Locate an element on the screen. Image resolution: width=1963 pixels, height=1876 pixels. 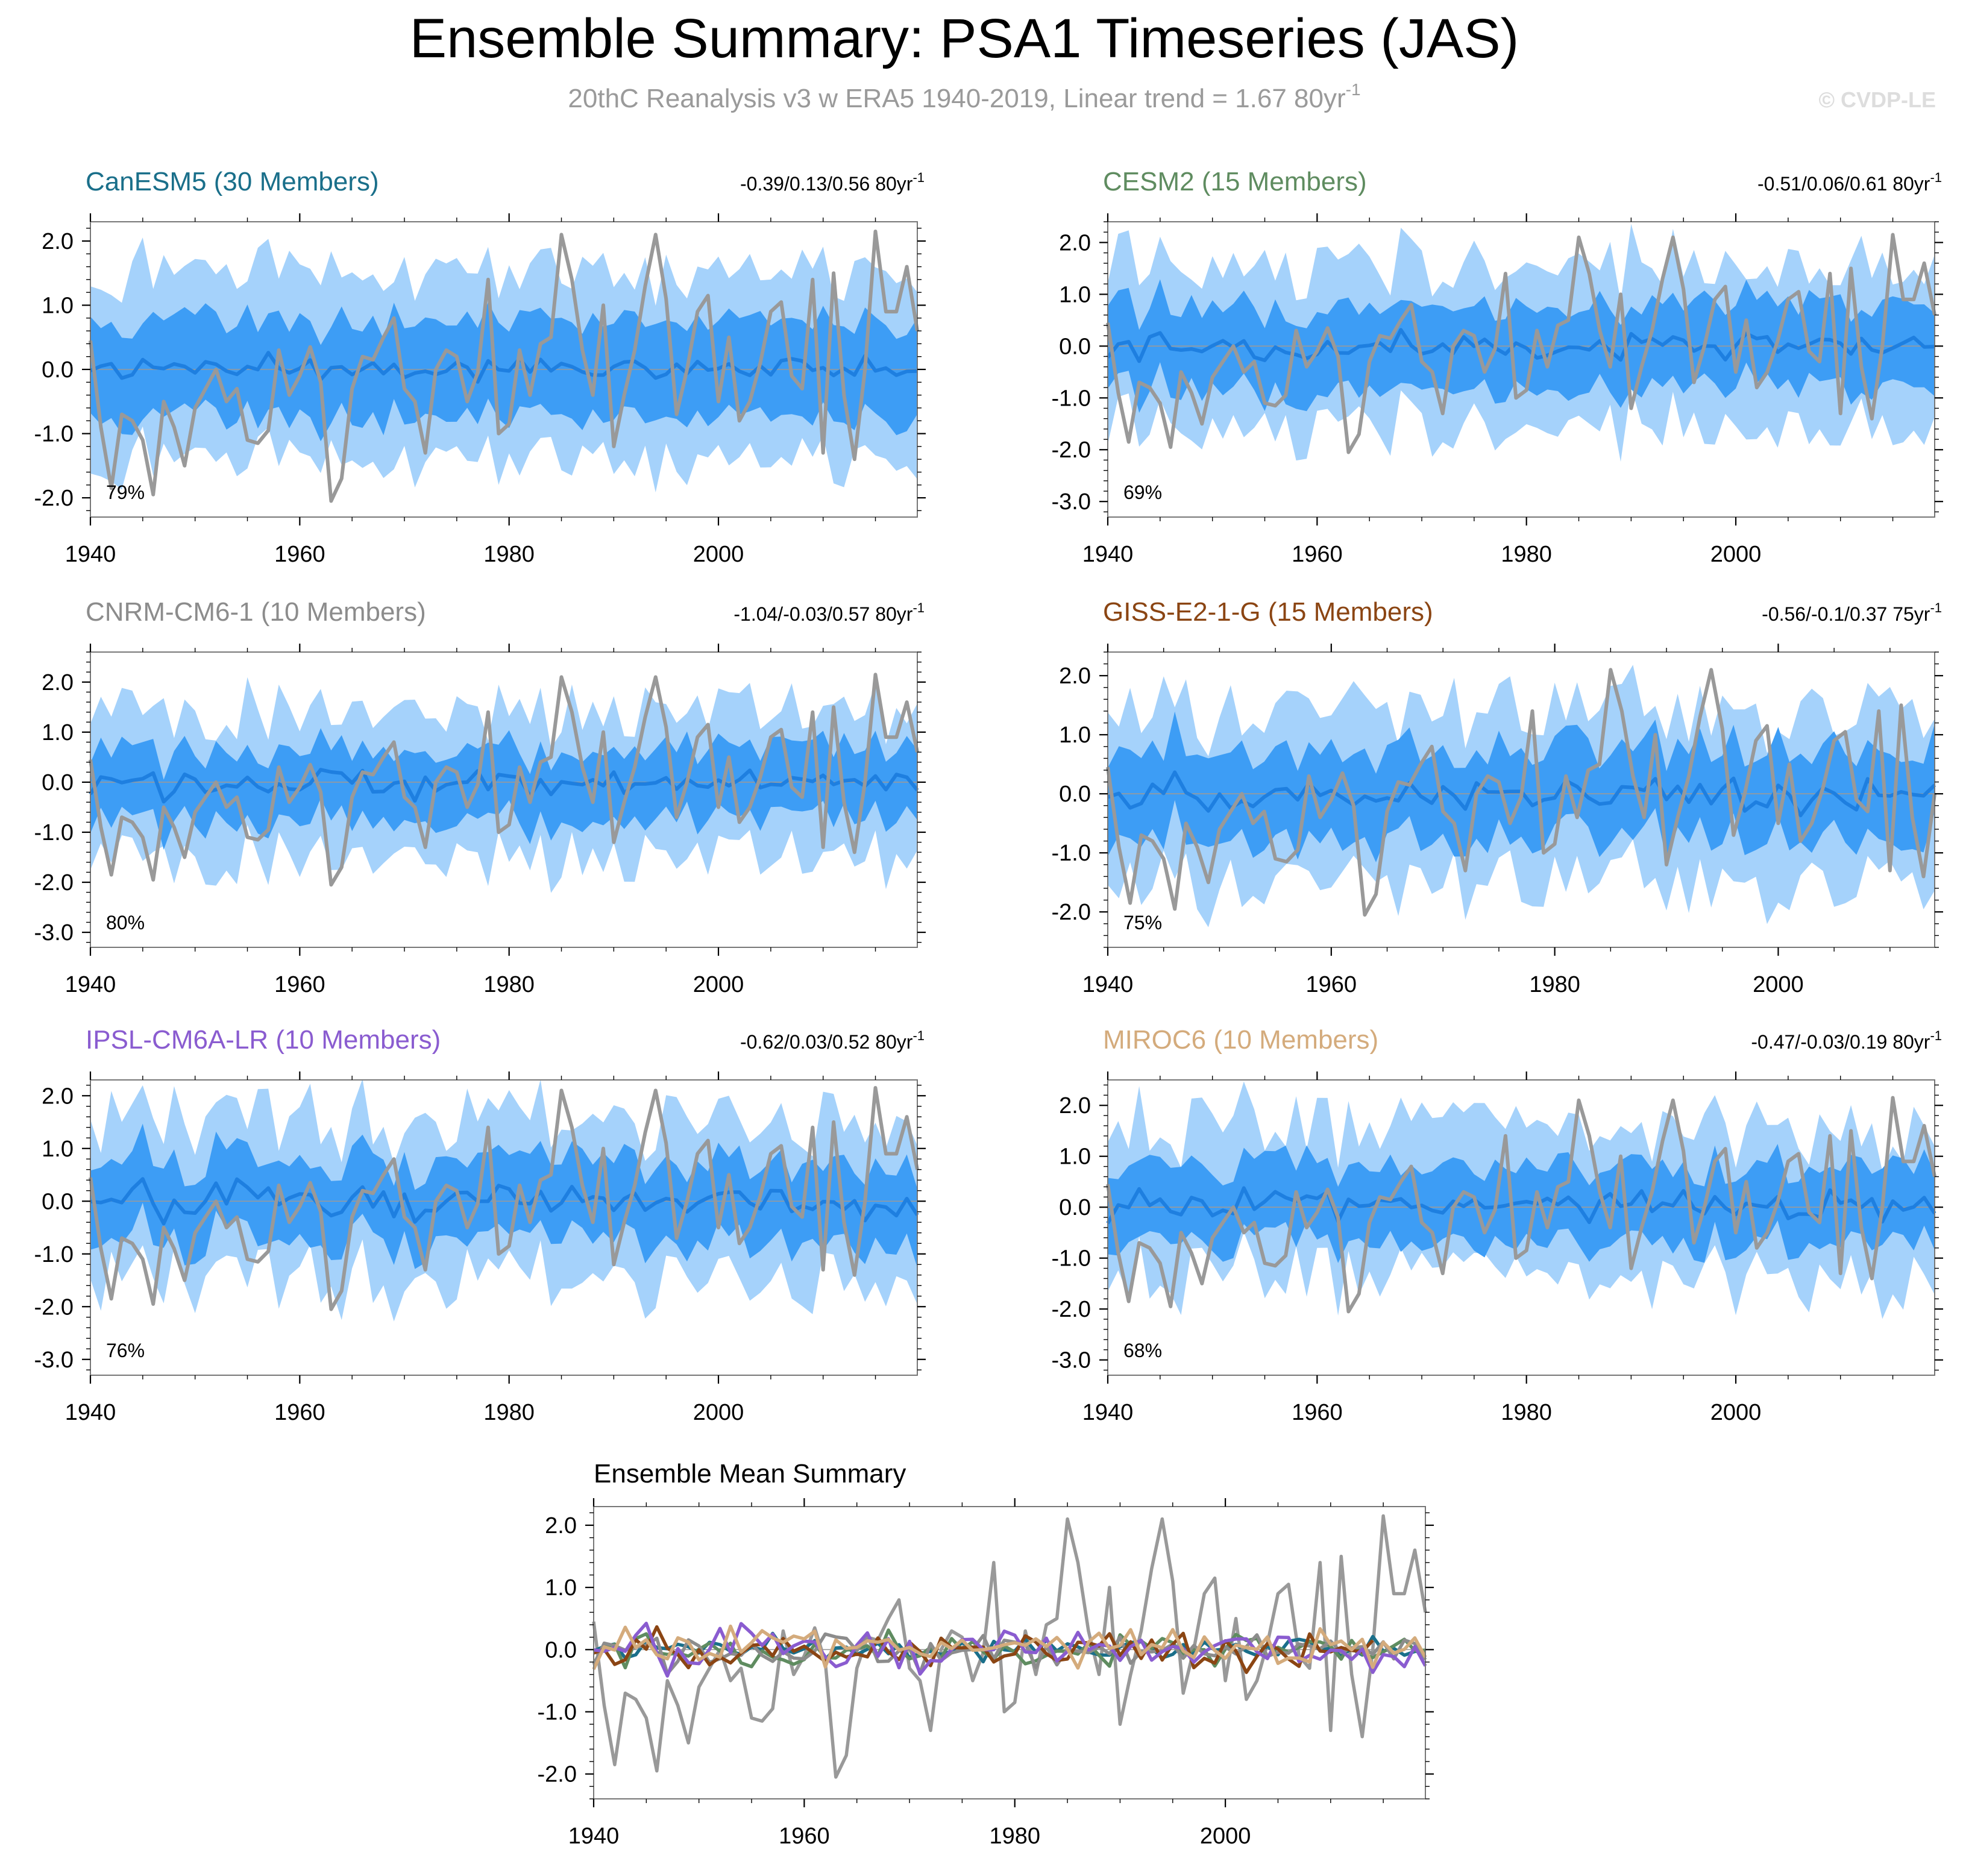
cnrm-cm6-1-xtick-label: 2000 is located at coordinates (718, 984).